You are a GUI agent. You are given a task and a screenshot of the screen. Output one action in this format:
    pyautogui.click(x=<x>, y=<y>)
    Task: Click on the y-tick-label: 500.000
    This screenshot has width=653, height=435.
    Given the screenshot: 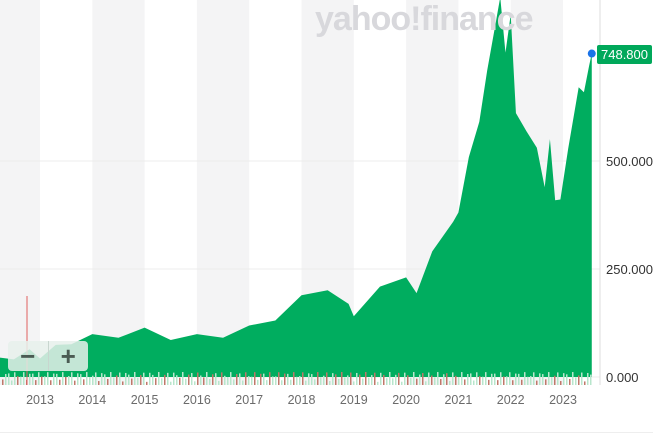 What is the action you would take?
    pyautogui.click(x=629, y=161)
    